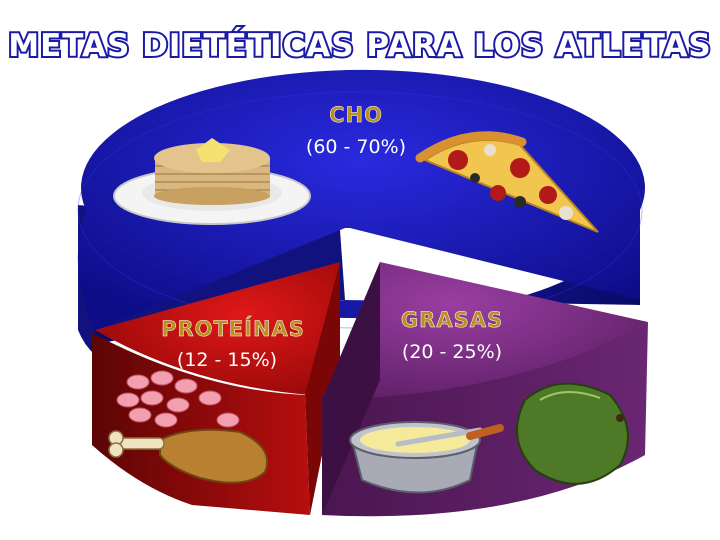  Describe the element at coordinates (360, 46) in the screenshot. I see `chart-title: METAS DIETÉTICAS PARA LOS ATLETAS` at that location.